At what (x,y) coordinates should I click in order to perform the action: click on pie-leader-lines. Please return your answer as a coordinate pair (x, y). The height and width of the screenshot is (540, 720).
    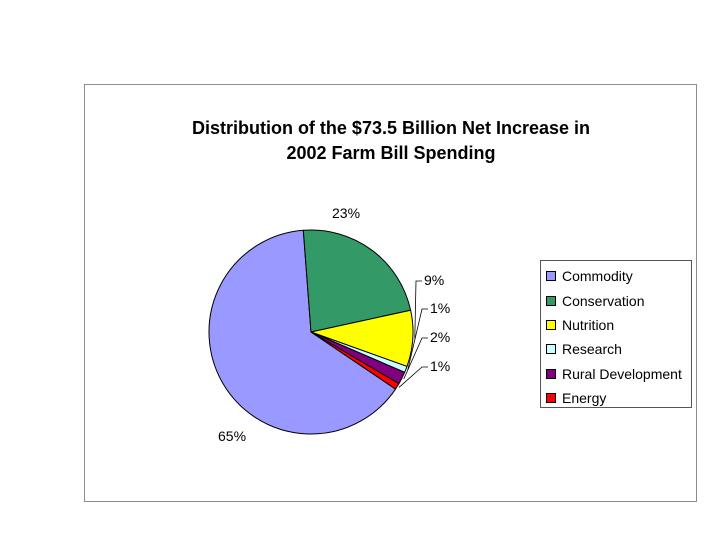
    Looking at the image, I should click on (413, 334).